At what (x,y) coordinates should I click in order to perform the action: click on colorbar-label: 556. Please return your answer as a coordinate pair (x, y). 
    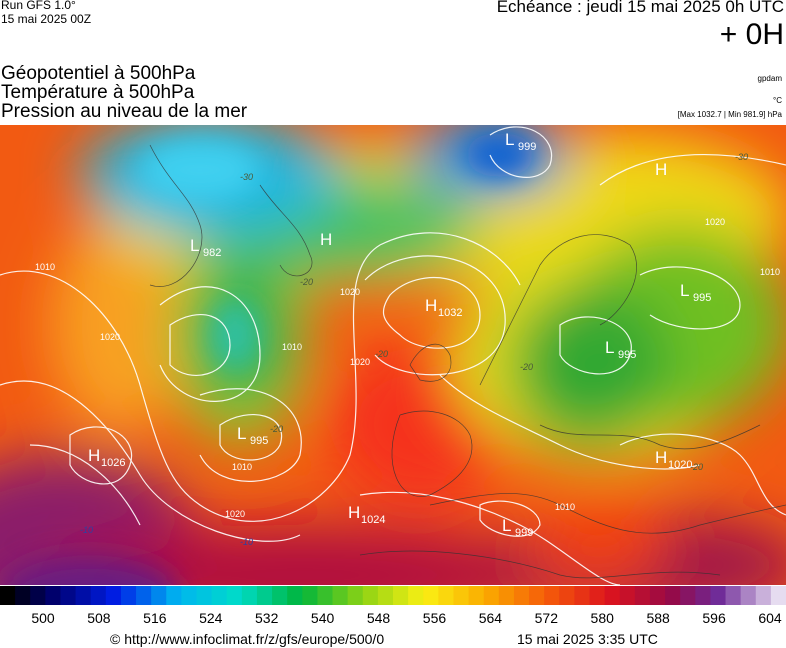
    Looking at the image, I should click on (435, 618).